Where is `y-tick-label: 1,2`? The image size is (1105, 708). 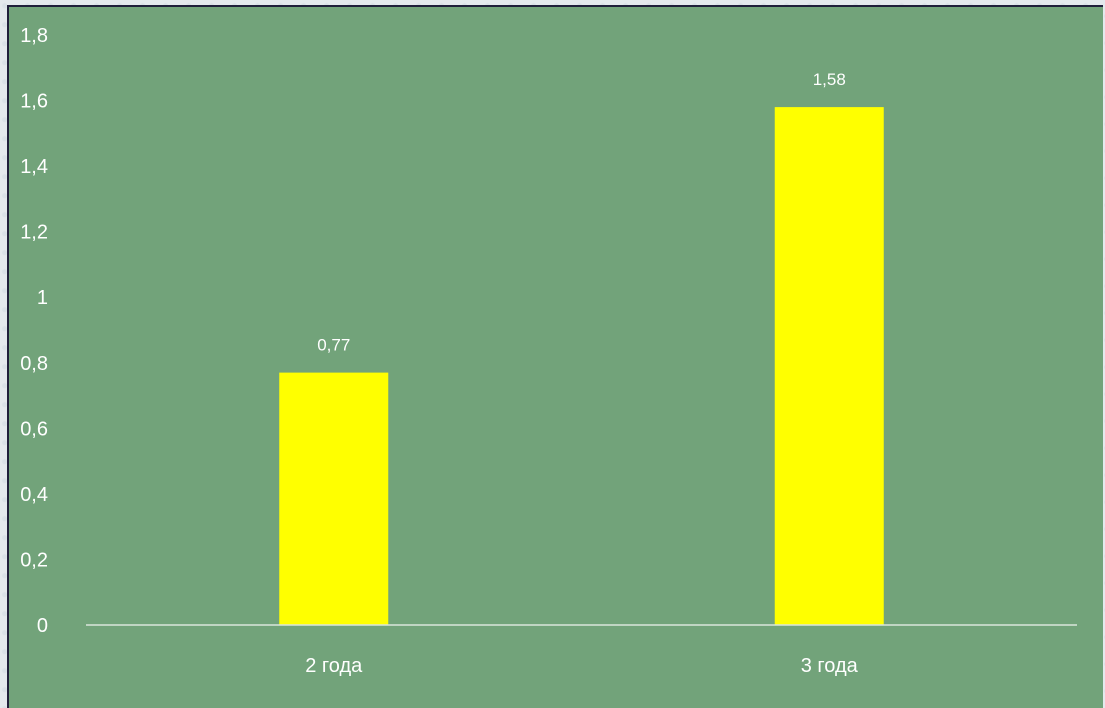
y-tick-label: 1,2 is located at coordinates (34, 233).